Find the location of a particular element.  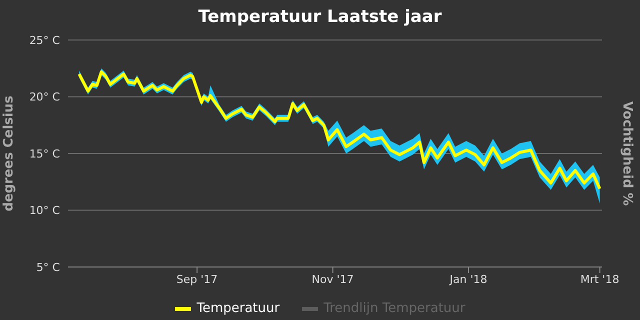

legend-label: Temperatuur is located at coordinates (238, 308).